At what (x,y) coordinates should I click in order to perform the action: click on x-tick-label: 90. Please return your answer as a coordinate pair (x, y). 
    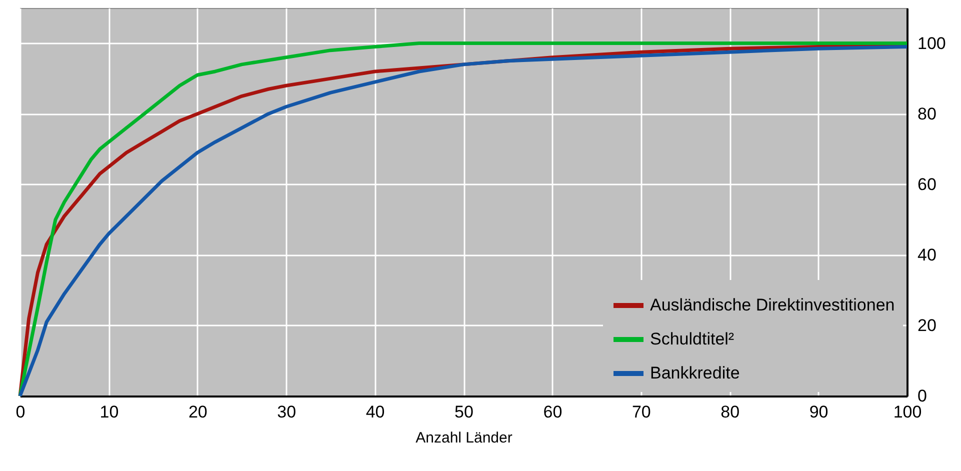
    Looking at the image, I should click on (818, 412).